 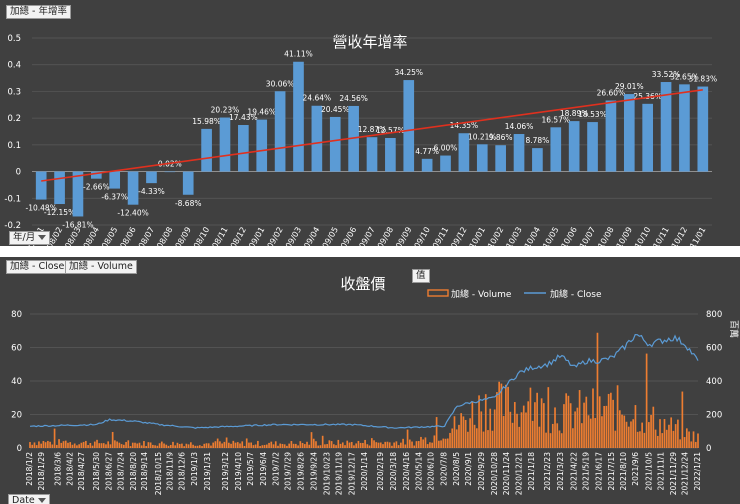 I want to click on x-tick-label: 110/06, so click(x=568, y=236).